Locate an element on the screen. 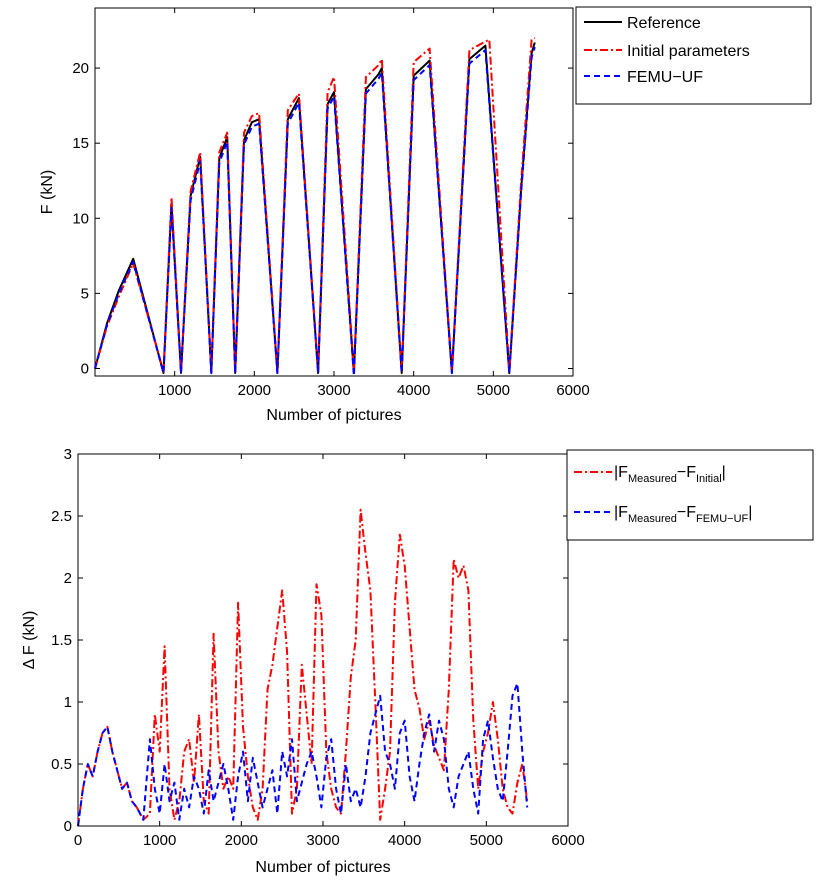 This screenshot has width=817, height=882. y-tick-label: 10 is located at coordinates (80, 218).